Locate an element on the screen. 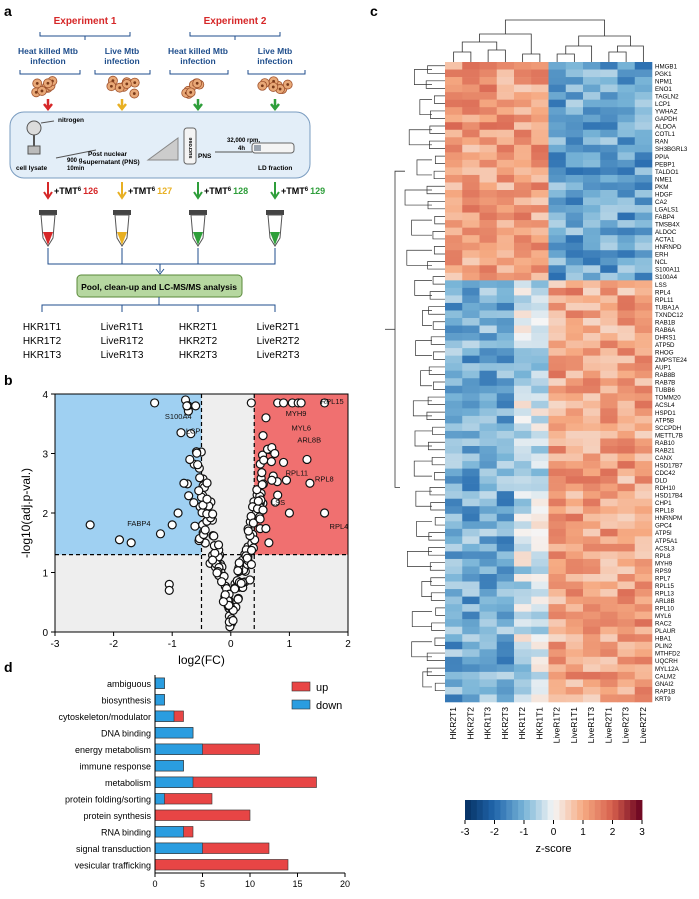 The image size is (699, 899). group2-title-line2: infection is located at coordinates (121, 61).